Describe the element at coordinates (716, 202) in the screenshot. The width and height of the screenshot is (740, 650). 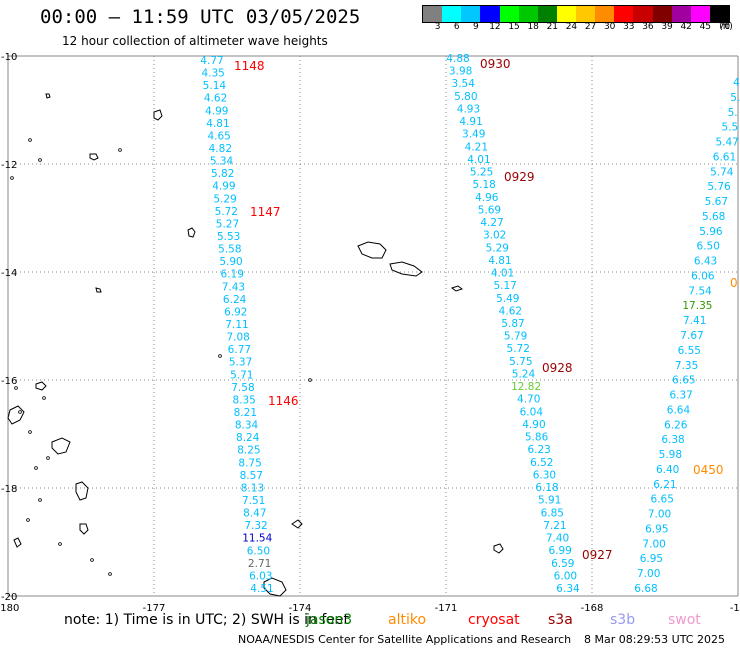
I see `wave-height-value: 5.67` at that location.